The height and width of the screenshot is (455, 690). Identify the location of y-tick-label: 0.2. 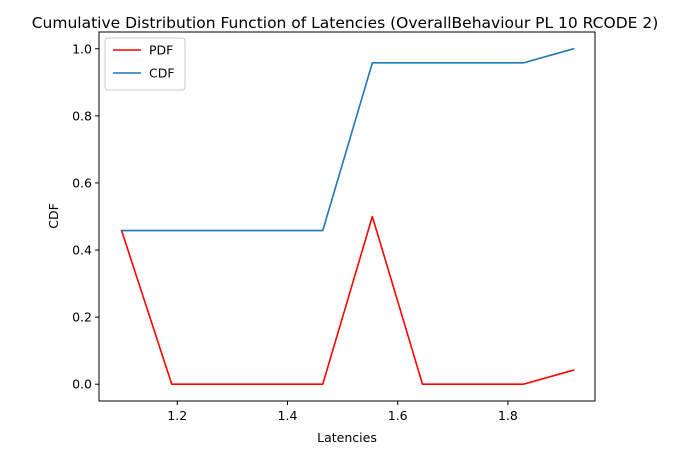
(82, 317).